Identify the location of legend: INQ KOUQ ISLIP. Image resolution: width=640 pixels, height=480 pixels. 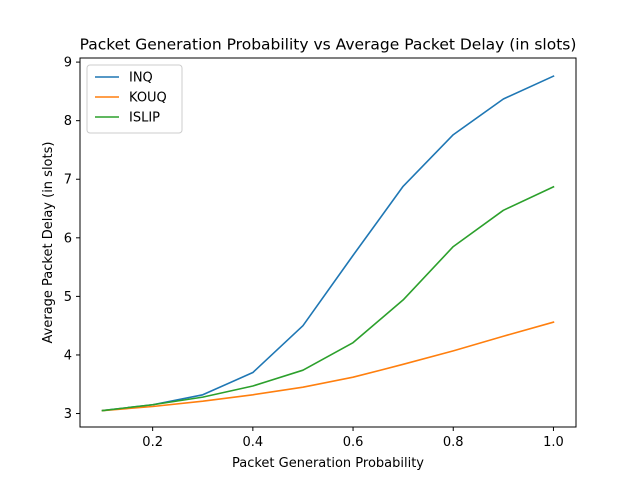
(134, 99).